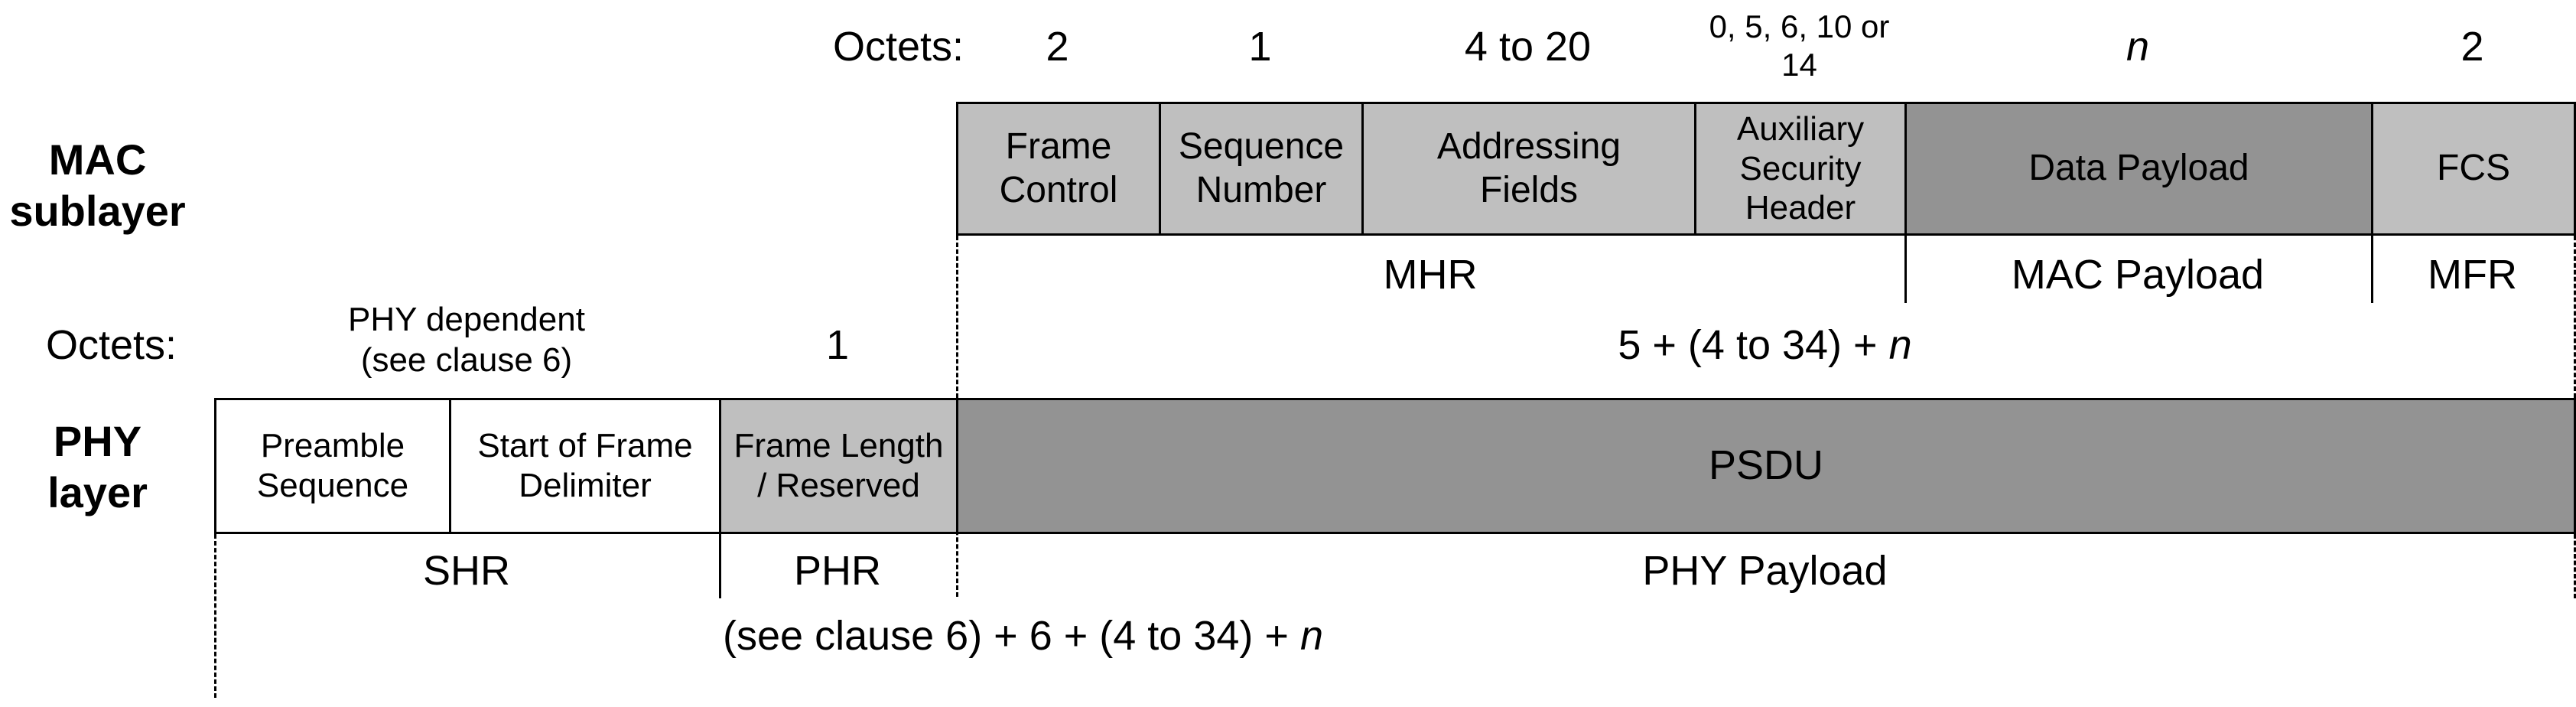 The image size is (2576, 707). Describe the element at coordinates (1057, 47) in the screenshot. I see `mac-octets-frame-control: 2` at that location.